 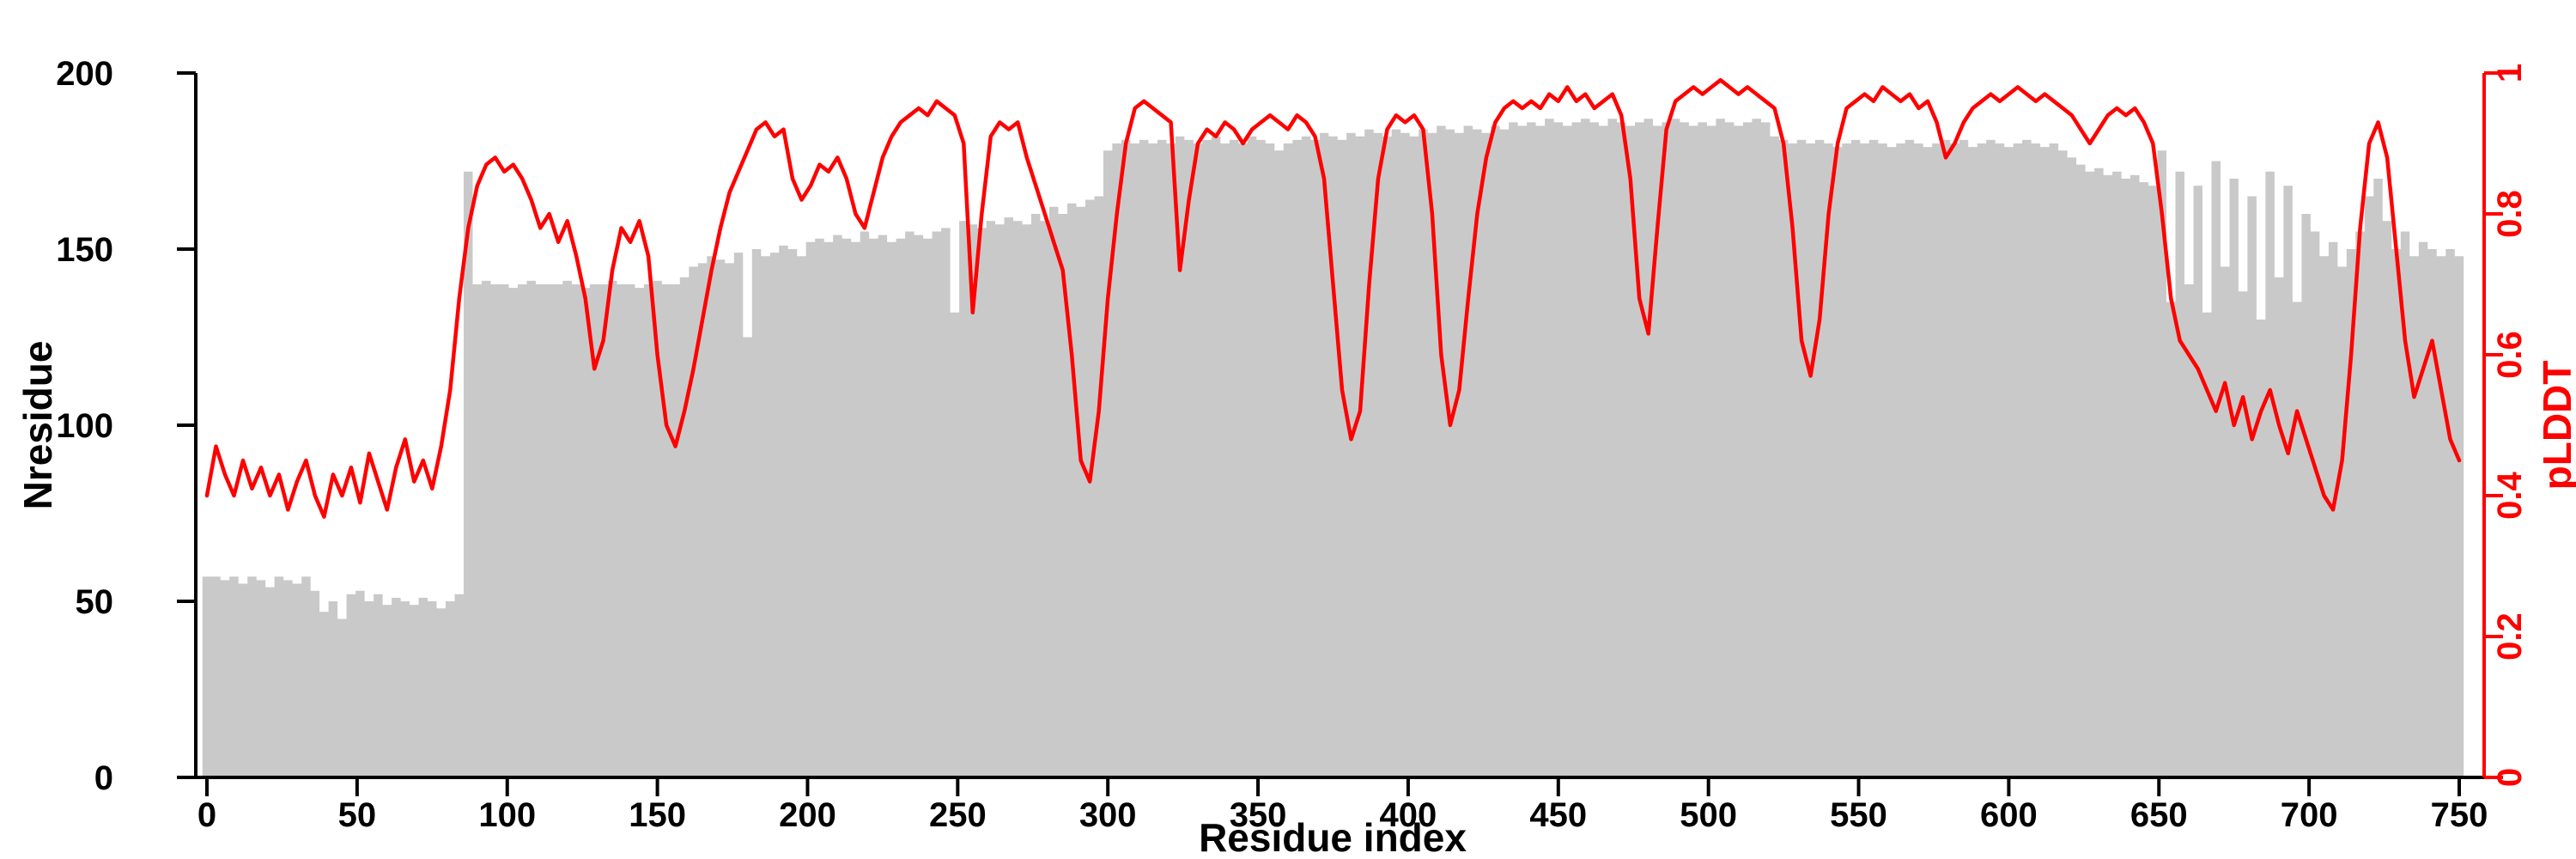 What do you see at coordinates (357, 815) in the screenshot?
I see `x-tick-label: 50` at bounding box center [357, 815].